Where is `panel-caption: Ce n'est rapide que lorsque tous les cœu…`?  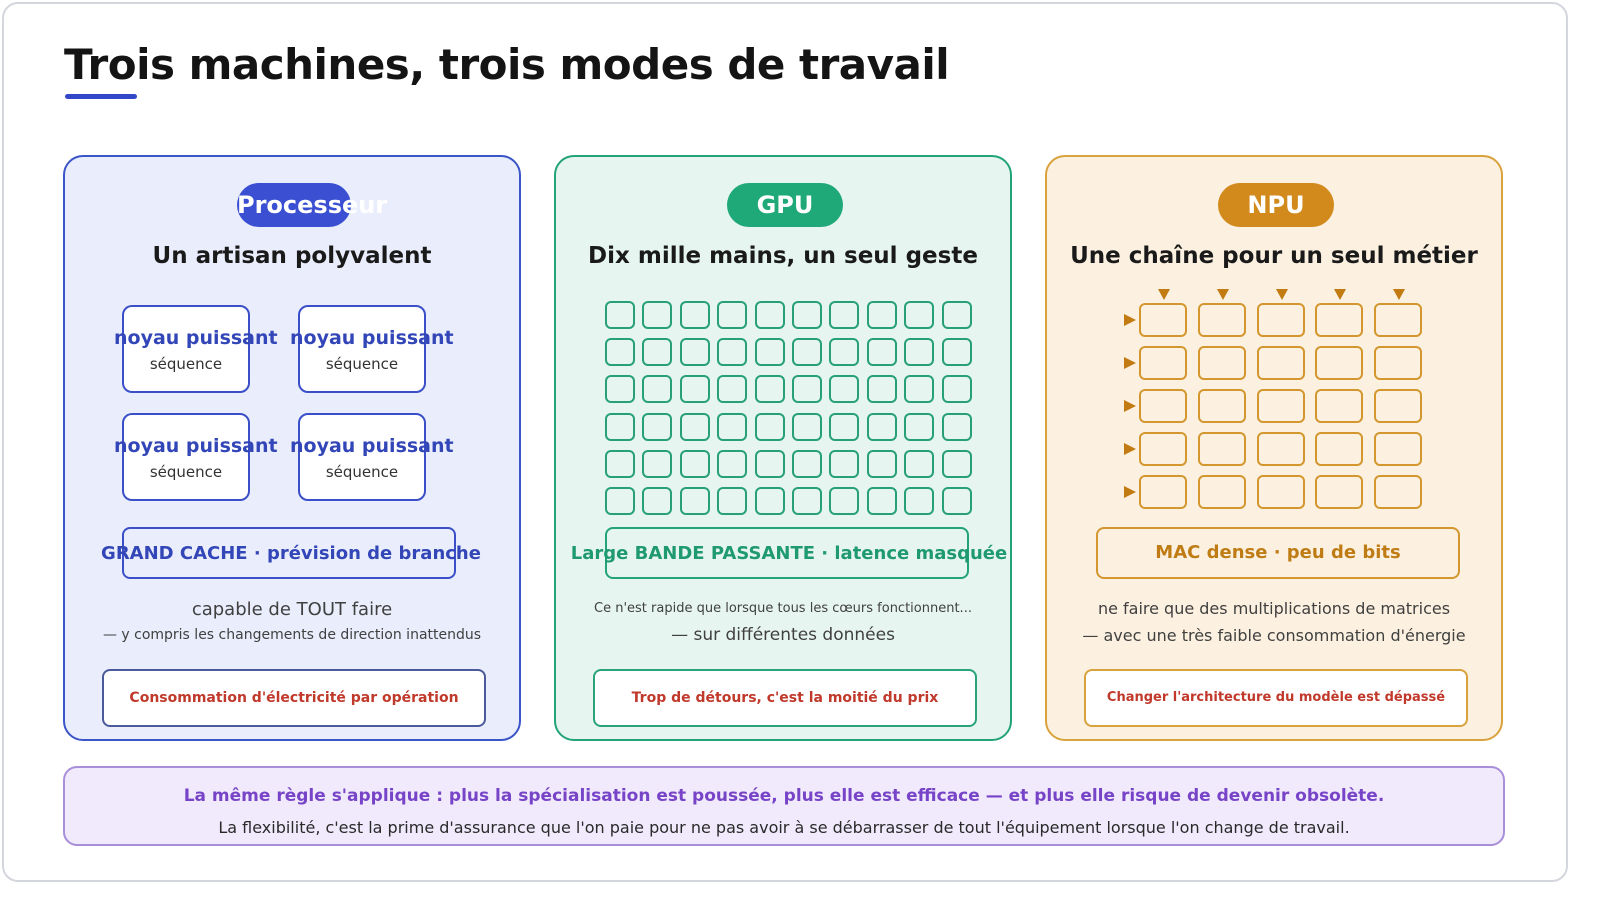 panel-caption: Ce n'est rapide que lorsque tous les cœu… is located at coordinates (783, 608).